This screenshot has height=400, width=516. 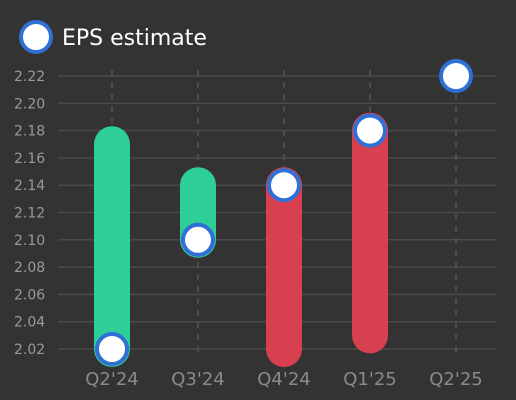 I want to click on y-tick-label: 2.10, so click(x=29, y=241).